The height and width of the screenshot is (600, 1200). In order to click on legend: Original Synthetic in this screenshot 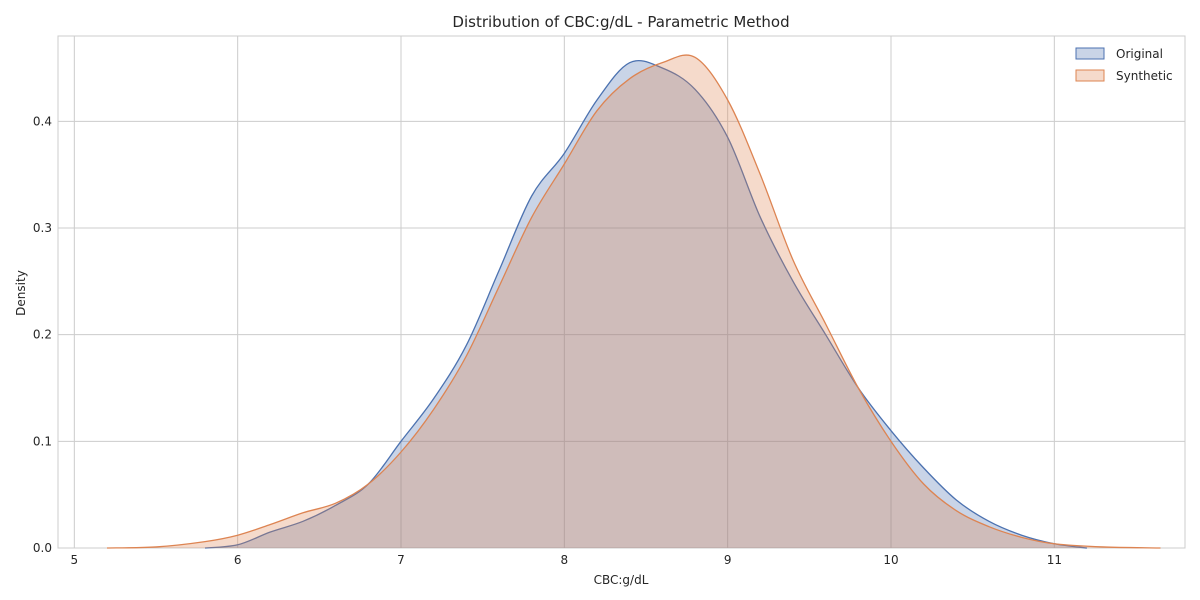, I will do `click(1124, 65)`.